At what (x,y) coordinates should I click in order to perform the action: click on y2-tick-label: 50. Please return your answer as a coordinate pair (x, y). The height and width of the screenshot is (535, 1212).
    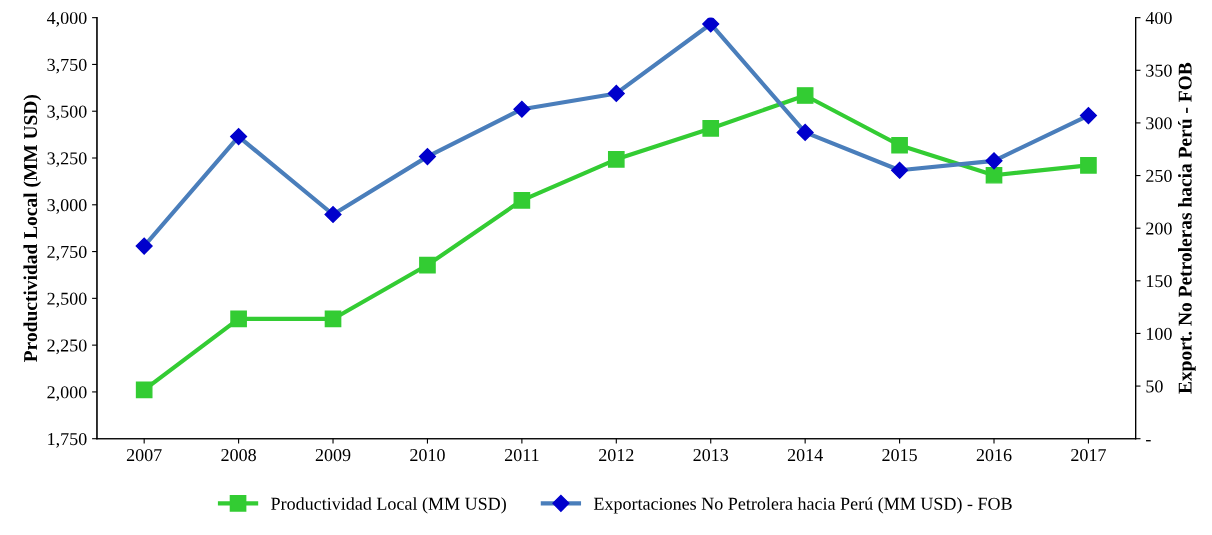
    Looking at the image, I should click on (1154, 386).